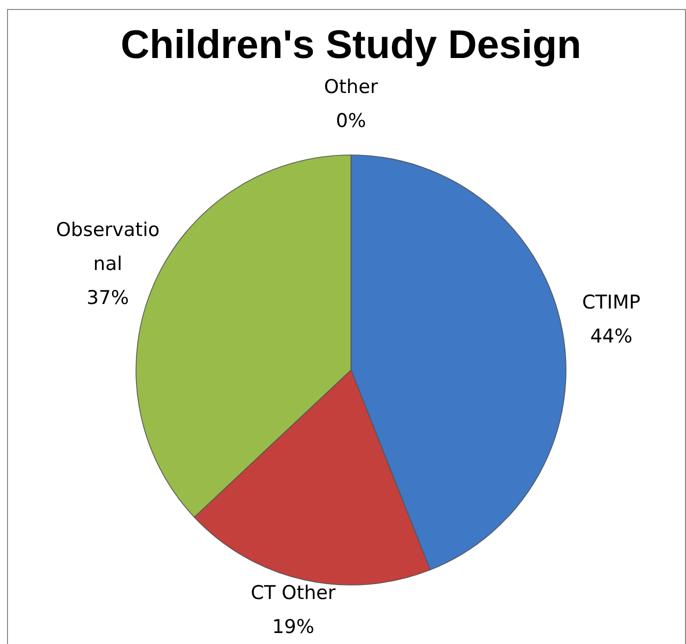 This screenshot has height=644, width=686. Describe the element at coordinates (107, 297) in the screenshot. I see `data-label: 37%` at that location.